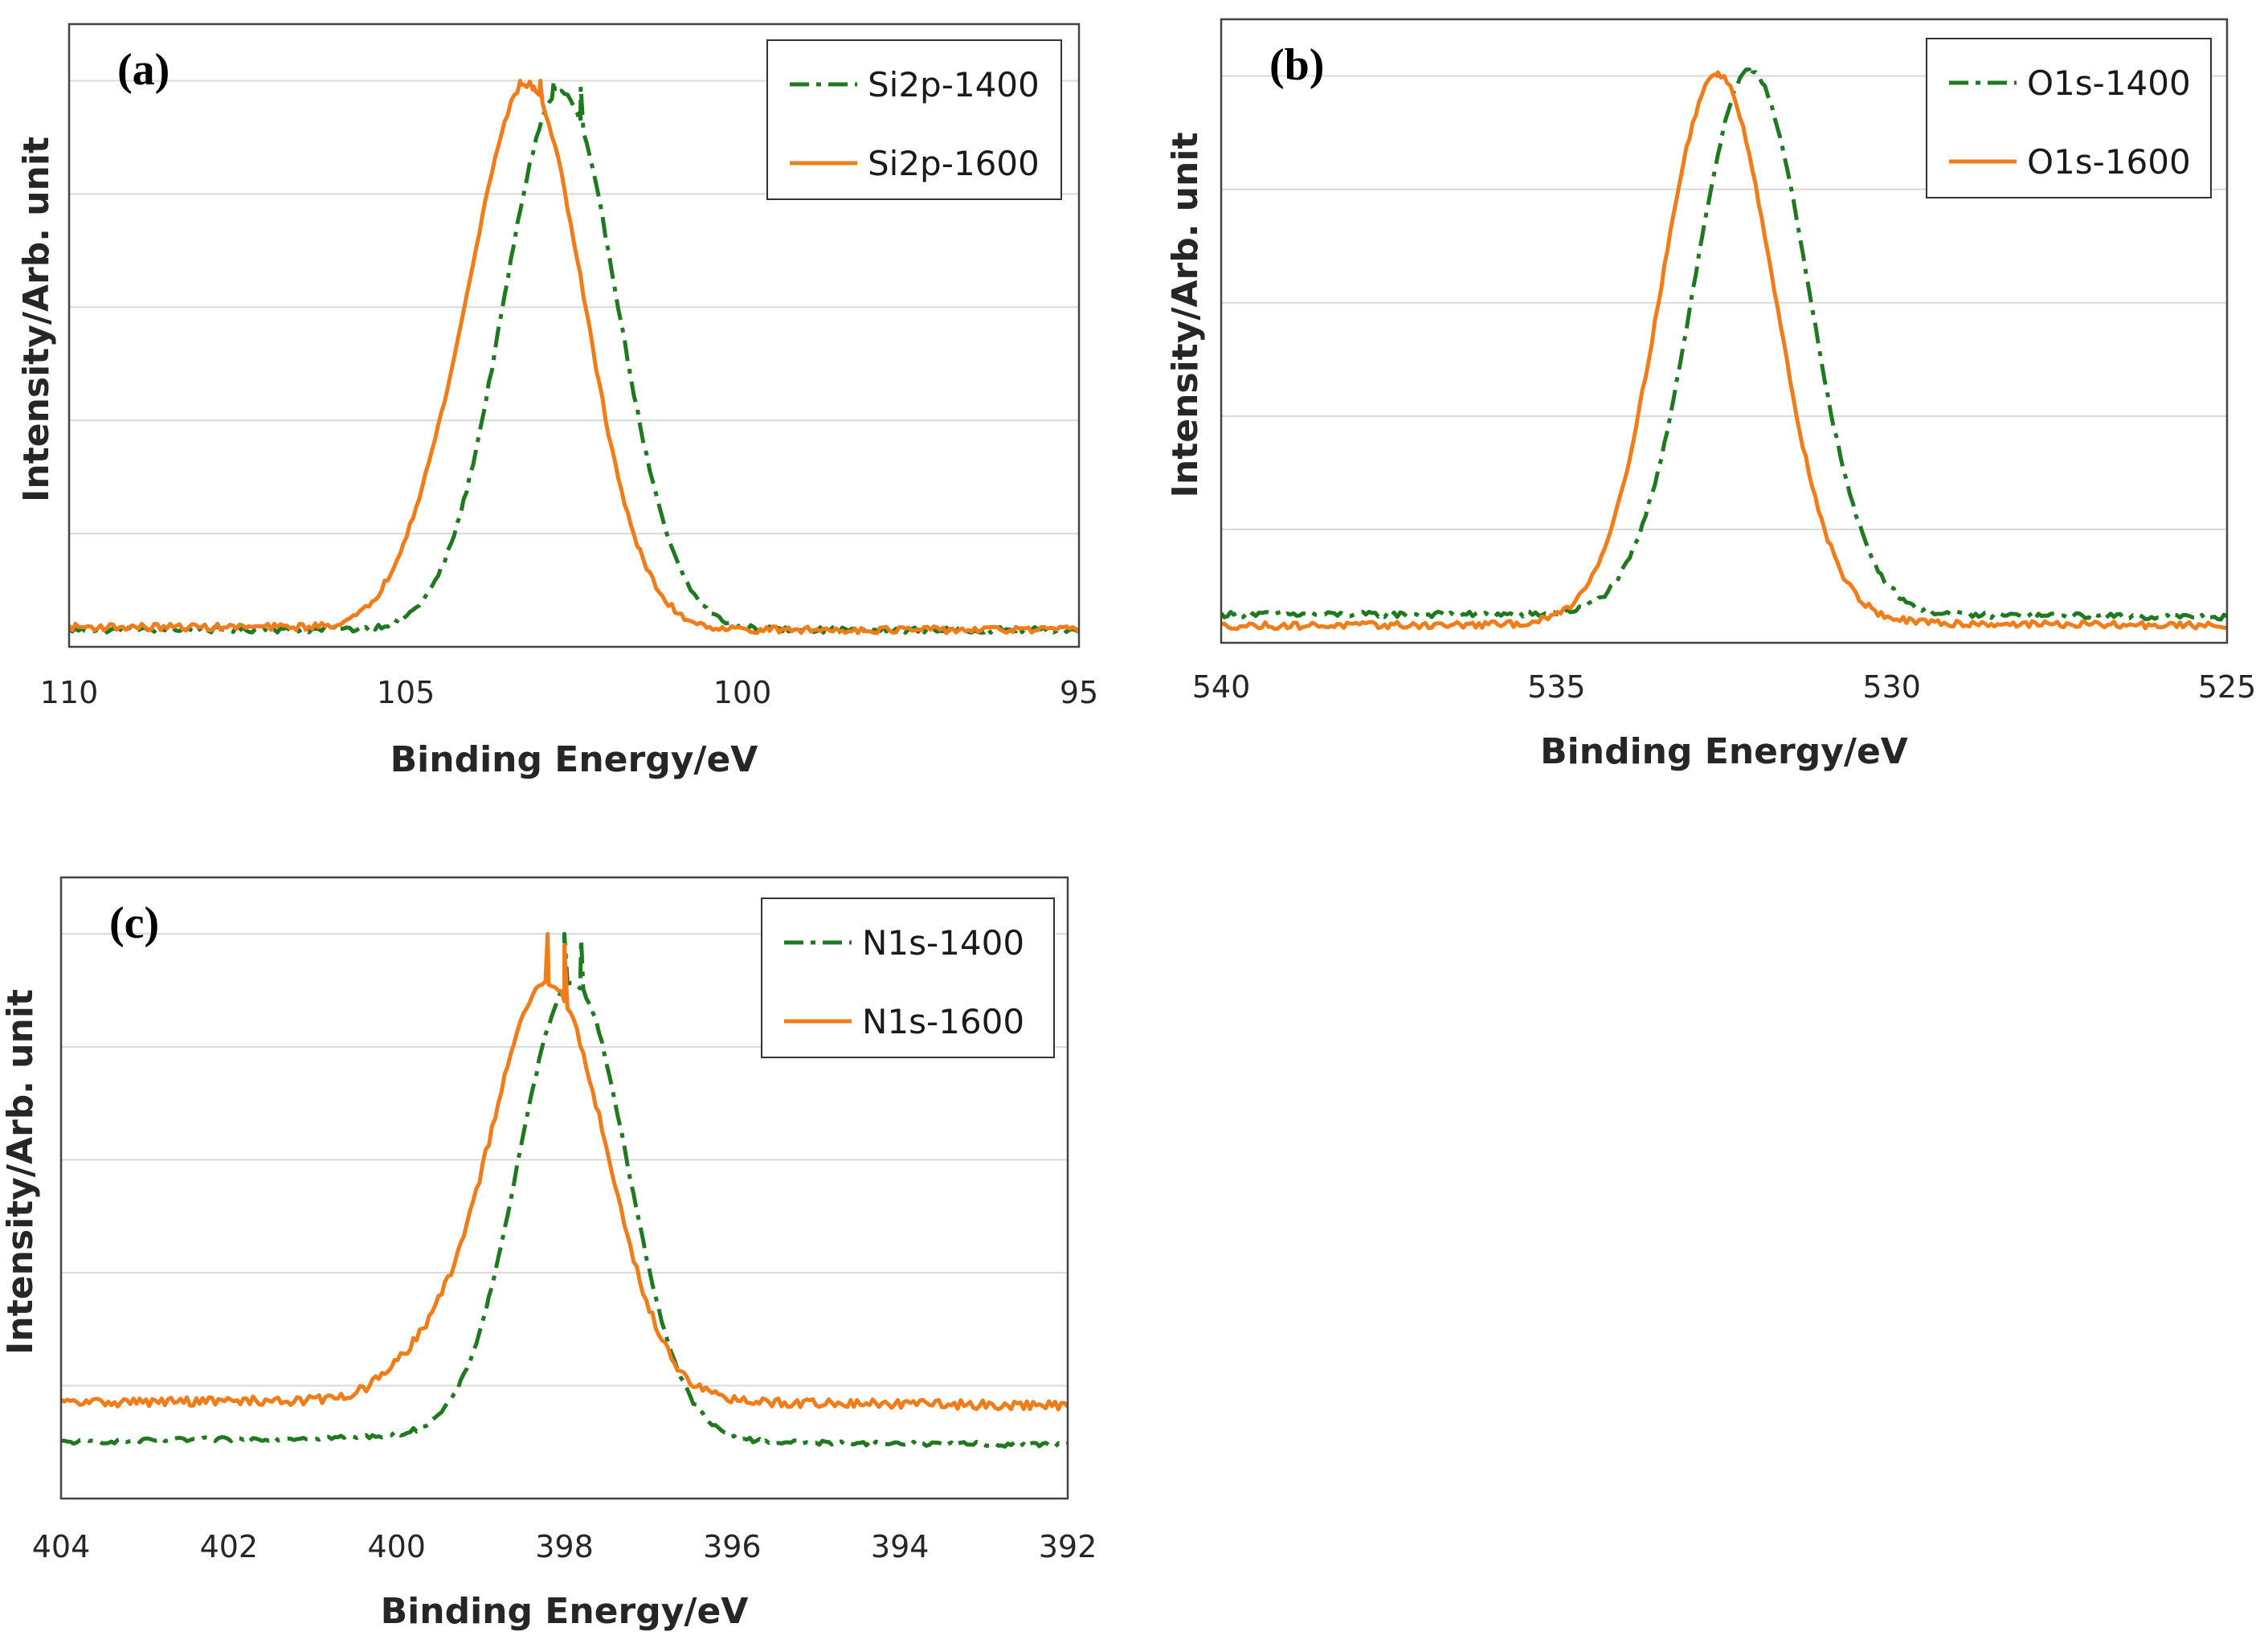 The image size is (2264, 1652). I want to click on legend-label: Si2p-1600, so click(954, 164).